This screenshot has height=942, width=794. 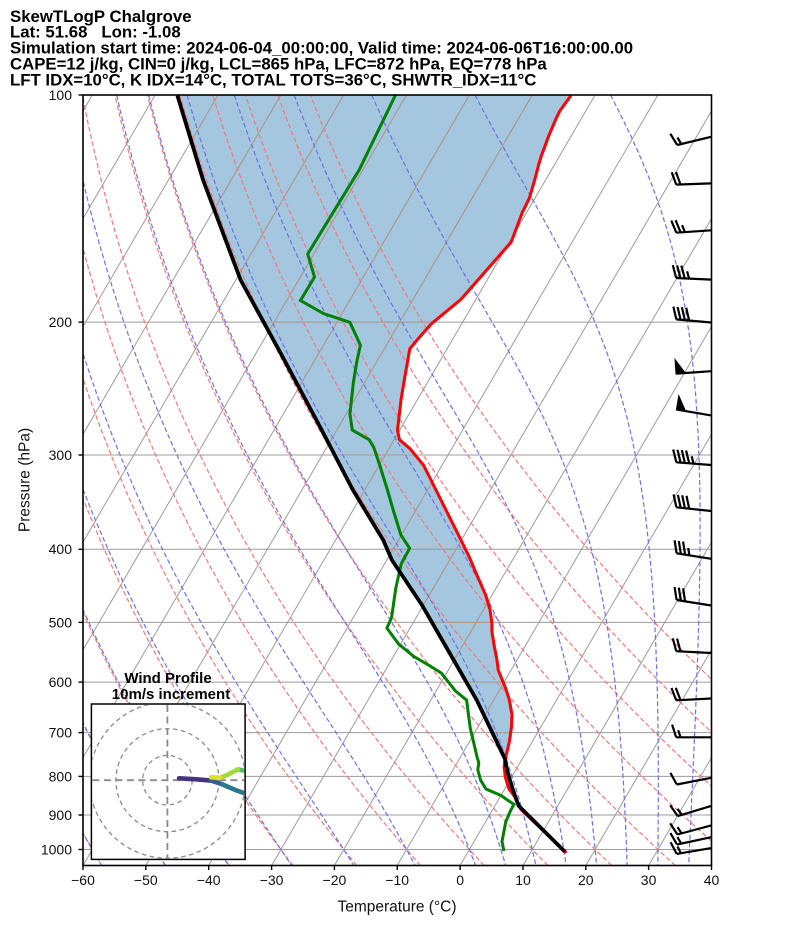 I want to click on svg-text: 200, so click(x=61, y=322).